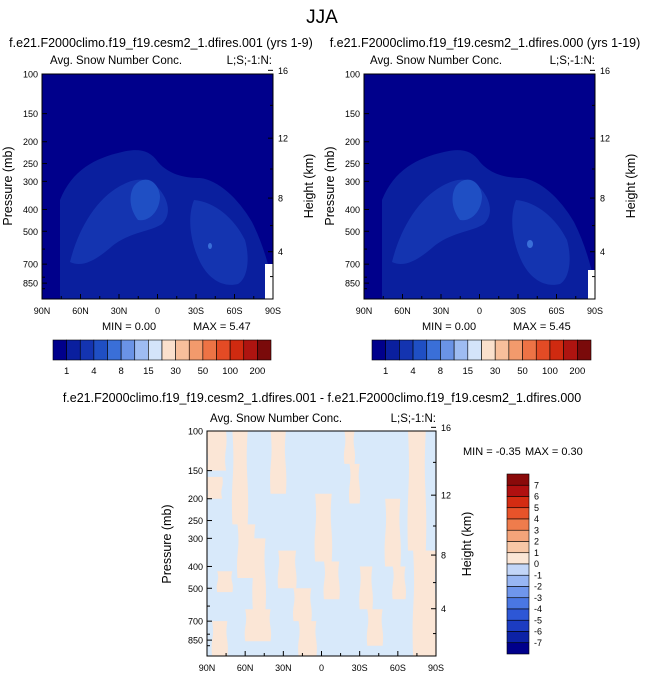  I want to click on panel3-ytick-label: 100, so click(195, 432).